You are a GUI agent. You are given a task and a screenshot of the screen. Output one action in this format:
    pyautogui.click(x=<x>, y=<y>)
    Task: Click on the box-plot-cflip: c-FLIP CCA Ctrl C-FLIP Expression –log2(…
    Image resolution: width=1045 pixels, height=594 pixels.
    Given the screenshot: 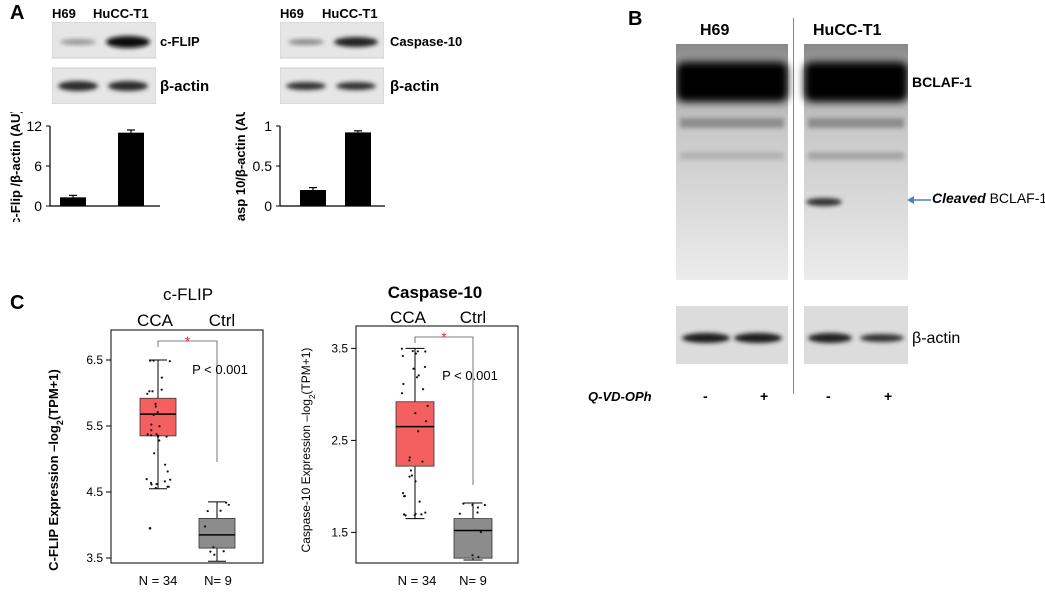 What is the action you would take?
    pyautogui.click(x=155, y=436)
    